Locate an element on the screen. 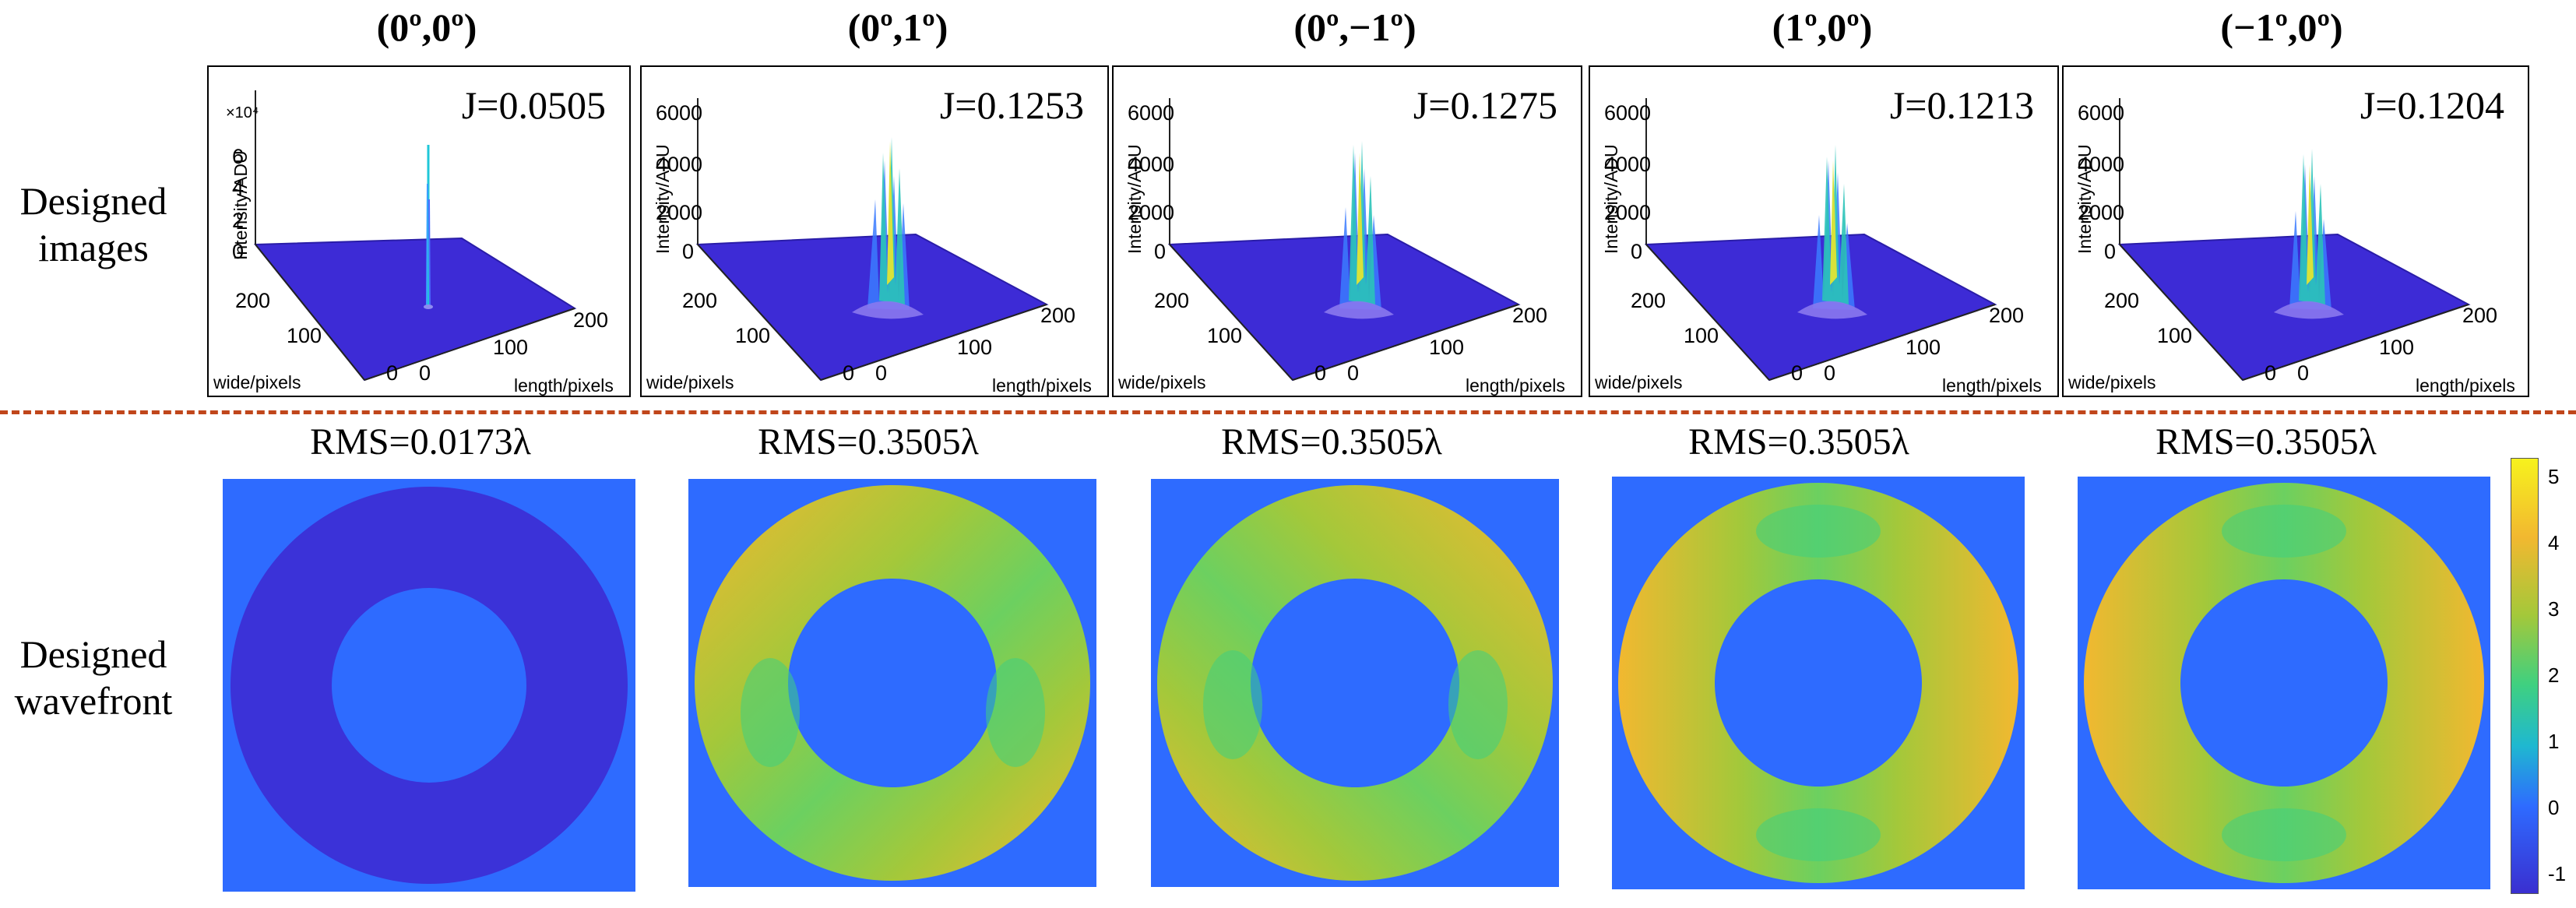 This screenshot has width=2576, height=908. rms-title-2: RMS=0.3505λ is located at coordinates (868, 442).